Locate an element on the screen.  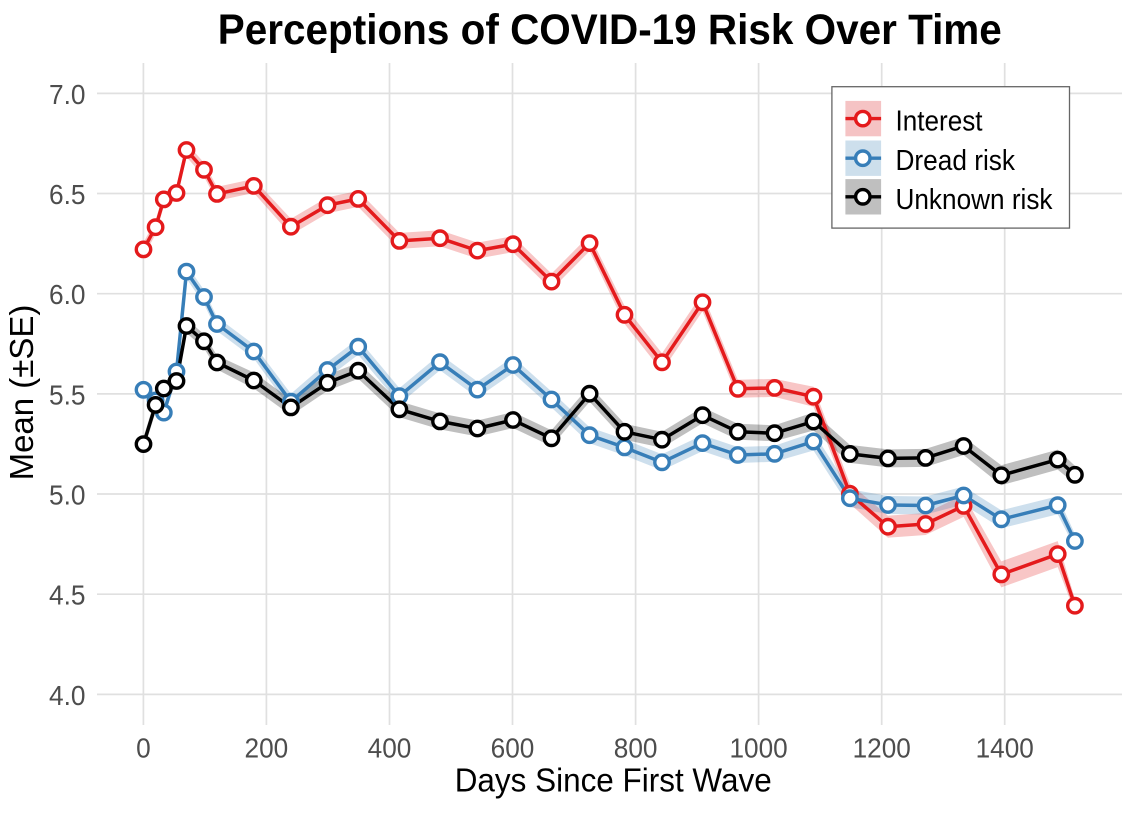
svg-text: Dread risk is located at coordinates (956, 161).